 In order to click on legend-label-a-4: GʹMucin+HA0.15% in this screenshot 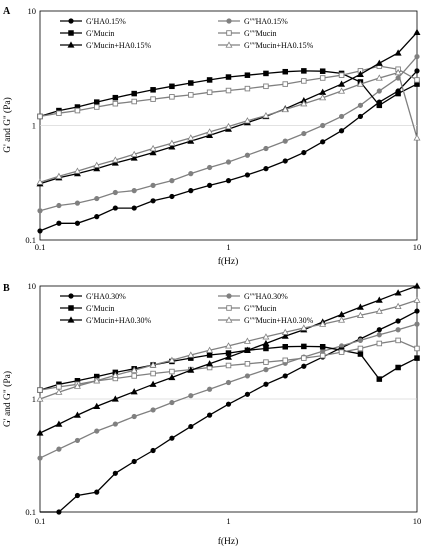, I will do `click(118, 45)`.